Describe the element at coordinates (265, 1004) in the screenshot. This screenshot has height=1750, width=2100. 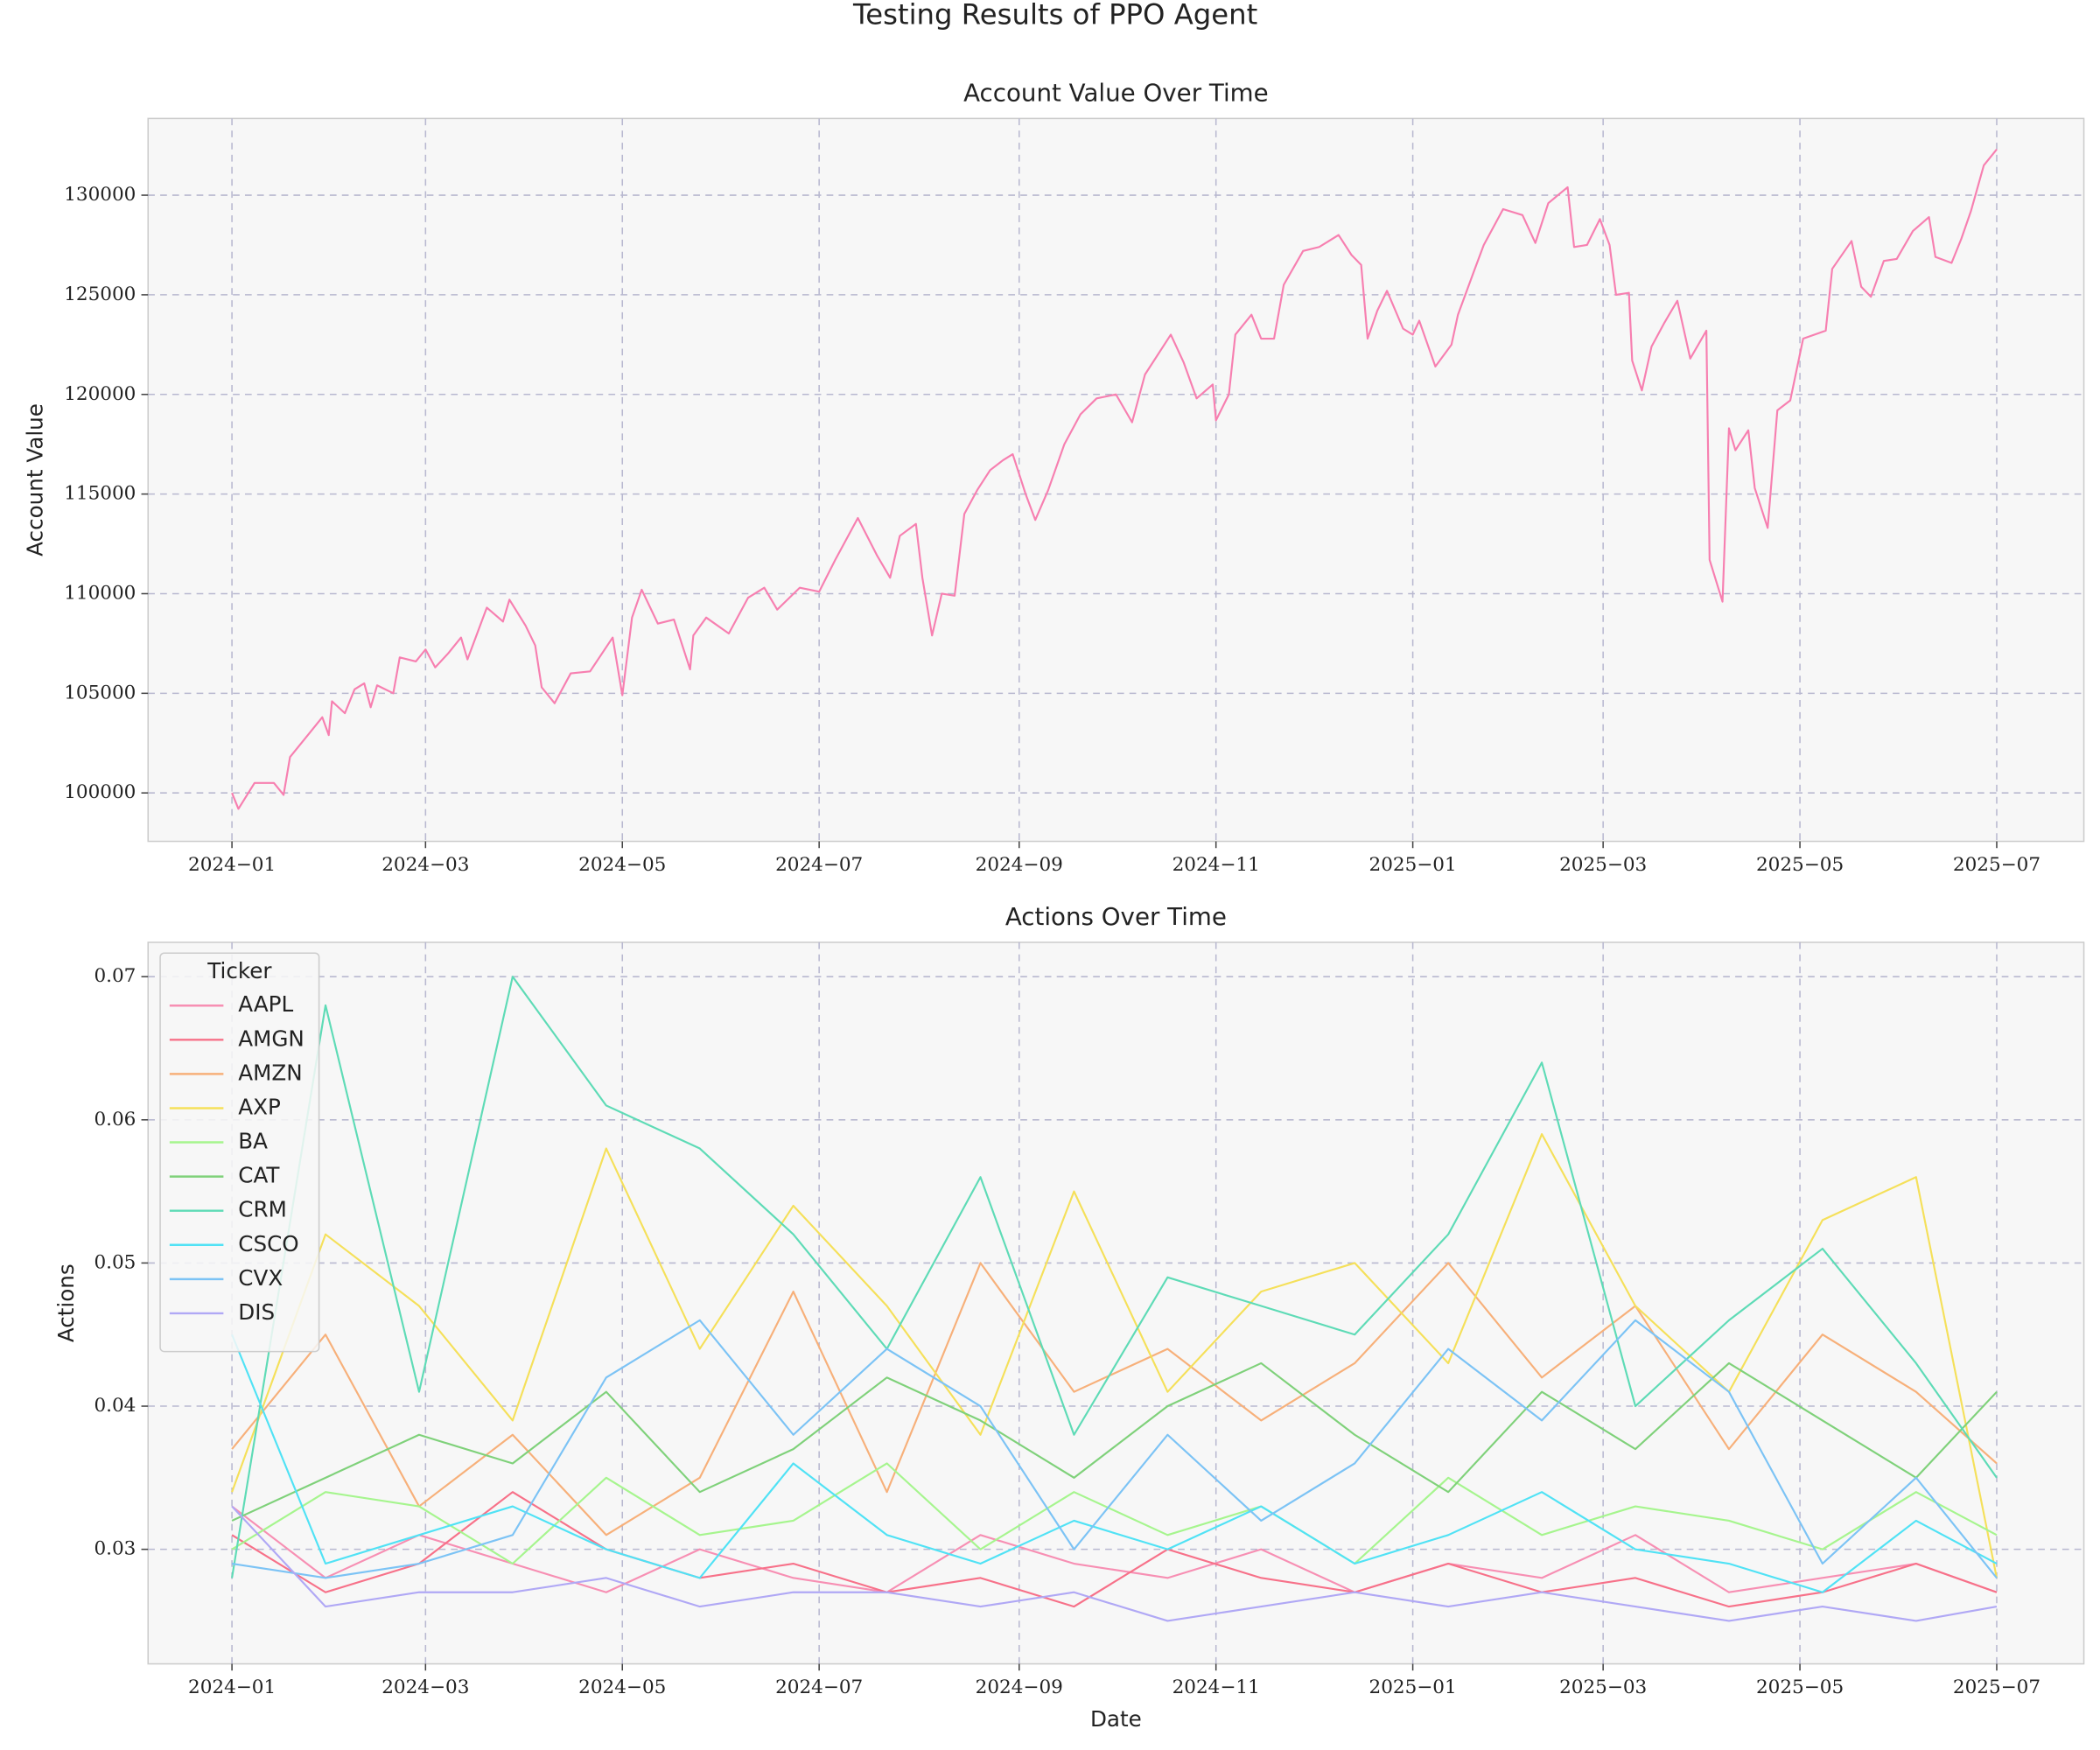
I see `legend-label: AAPL` at that location.